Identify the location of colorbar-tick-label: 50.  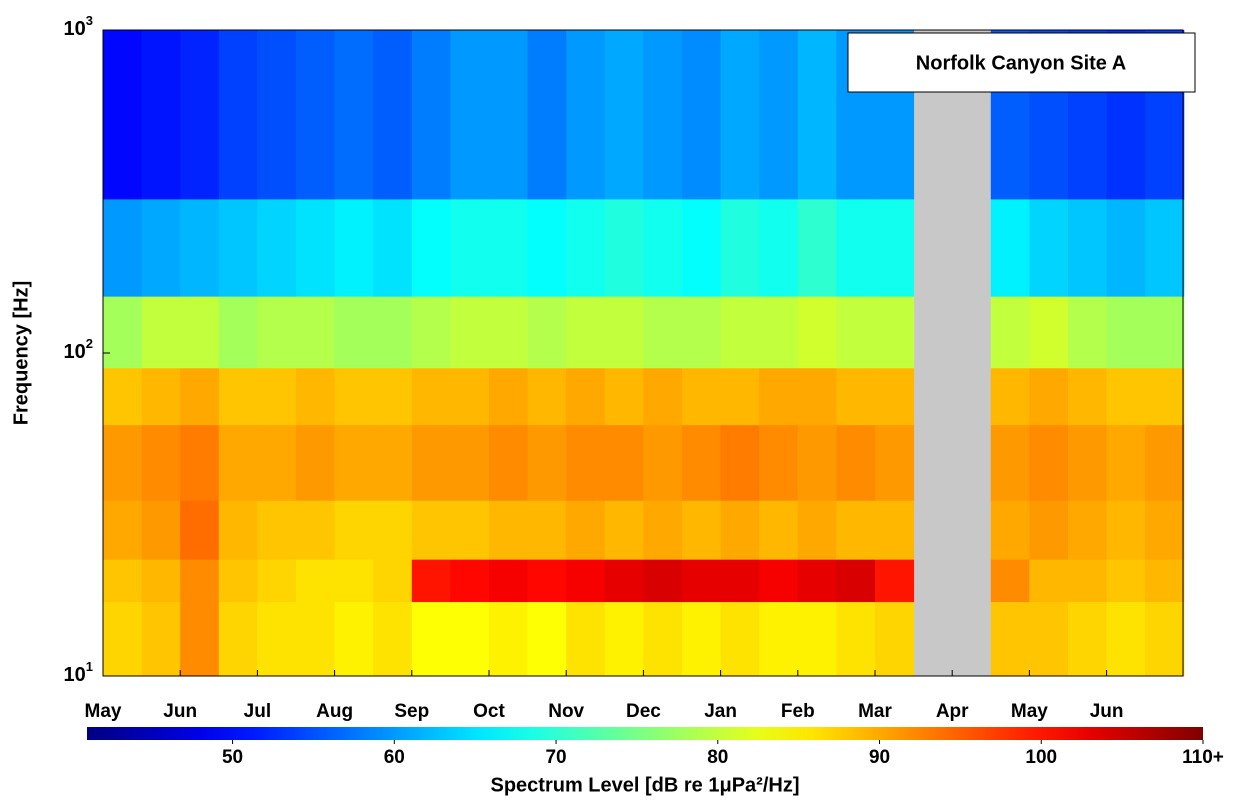
(232, 757).